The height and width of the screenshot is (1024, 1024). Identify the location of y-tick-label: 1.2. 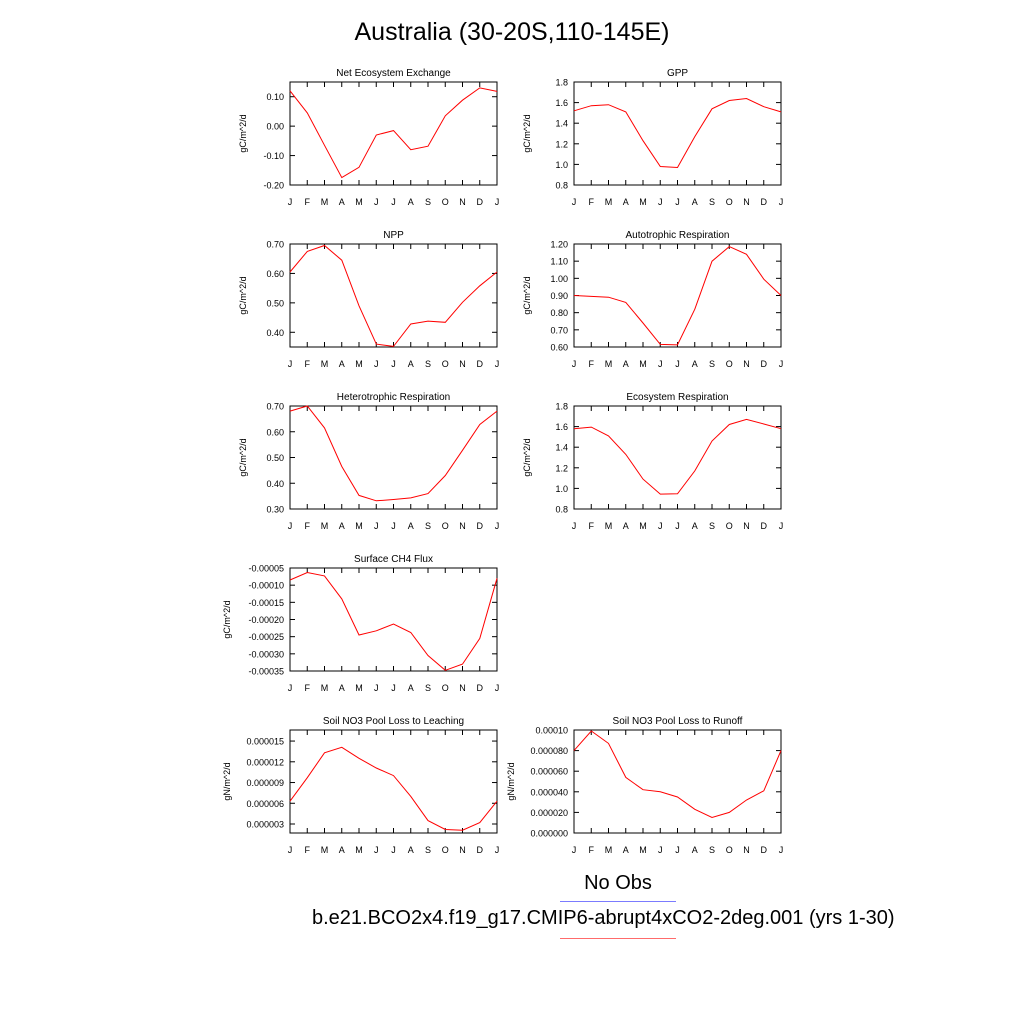
(561, 144).